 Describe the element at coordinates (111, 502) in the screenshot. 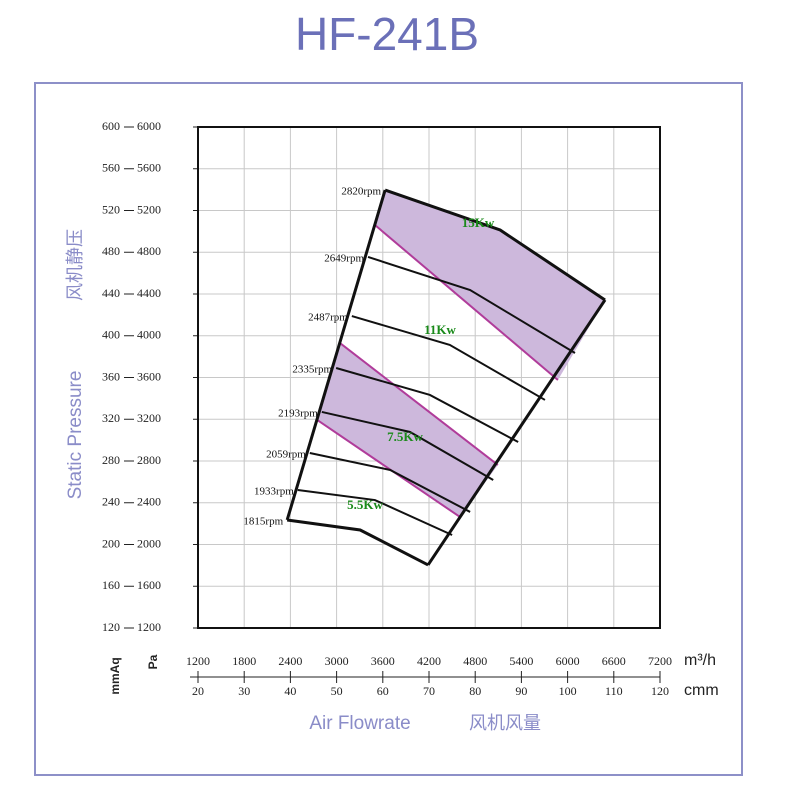

I see `y-tick-label: 240` at that location.